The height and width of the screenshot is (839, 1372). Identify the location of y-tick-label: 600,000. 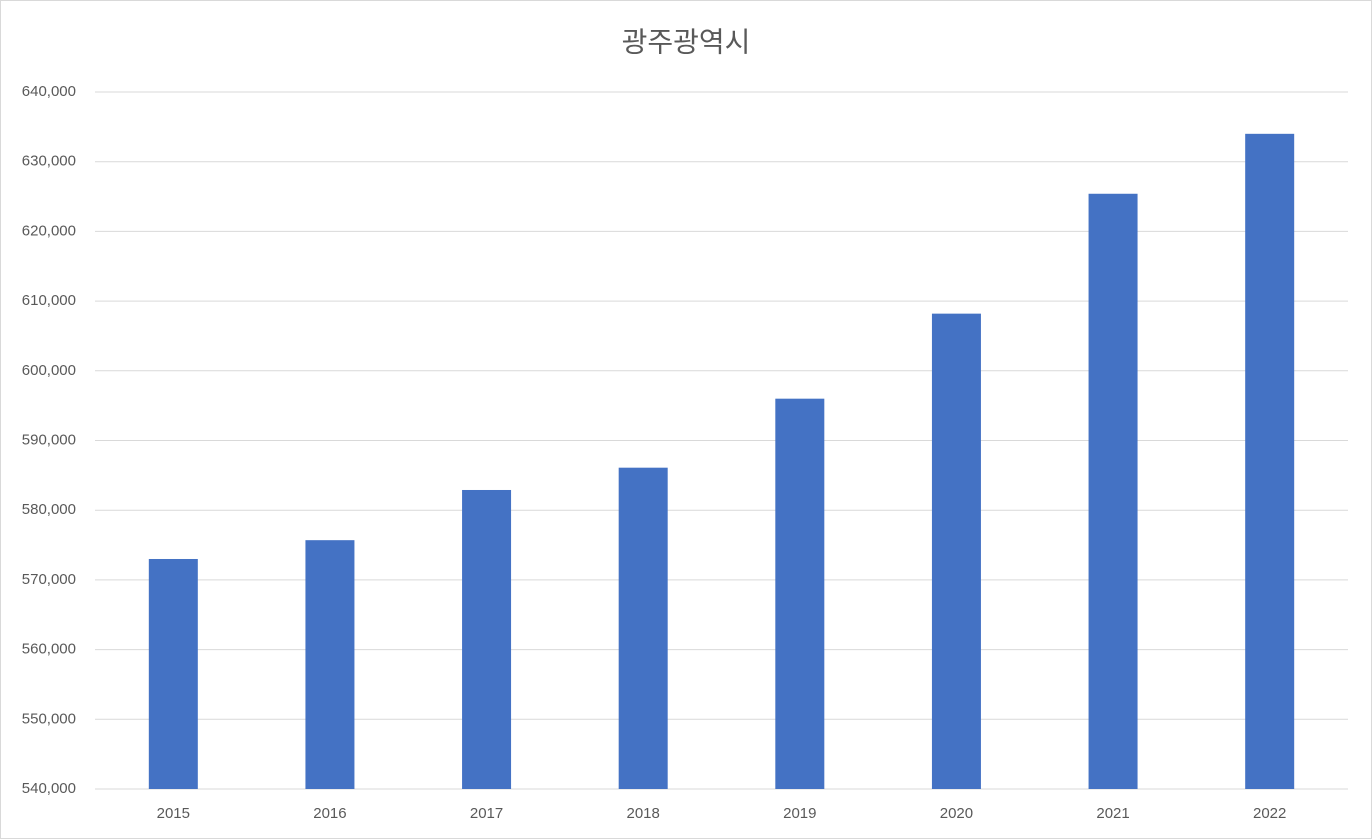
(49, 370).